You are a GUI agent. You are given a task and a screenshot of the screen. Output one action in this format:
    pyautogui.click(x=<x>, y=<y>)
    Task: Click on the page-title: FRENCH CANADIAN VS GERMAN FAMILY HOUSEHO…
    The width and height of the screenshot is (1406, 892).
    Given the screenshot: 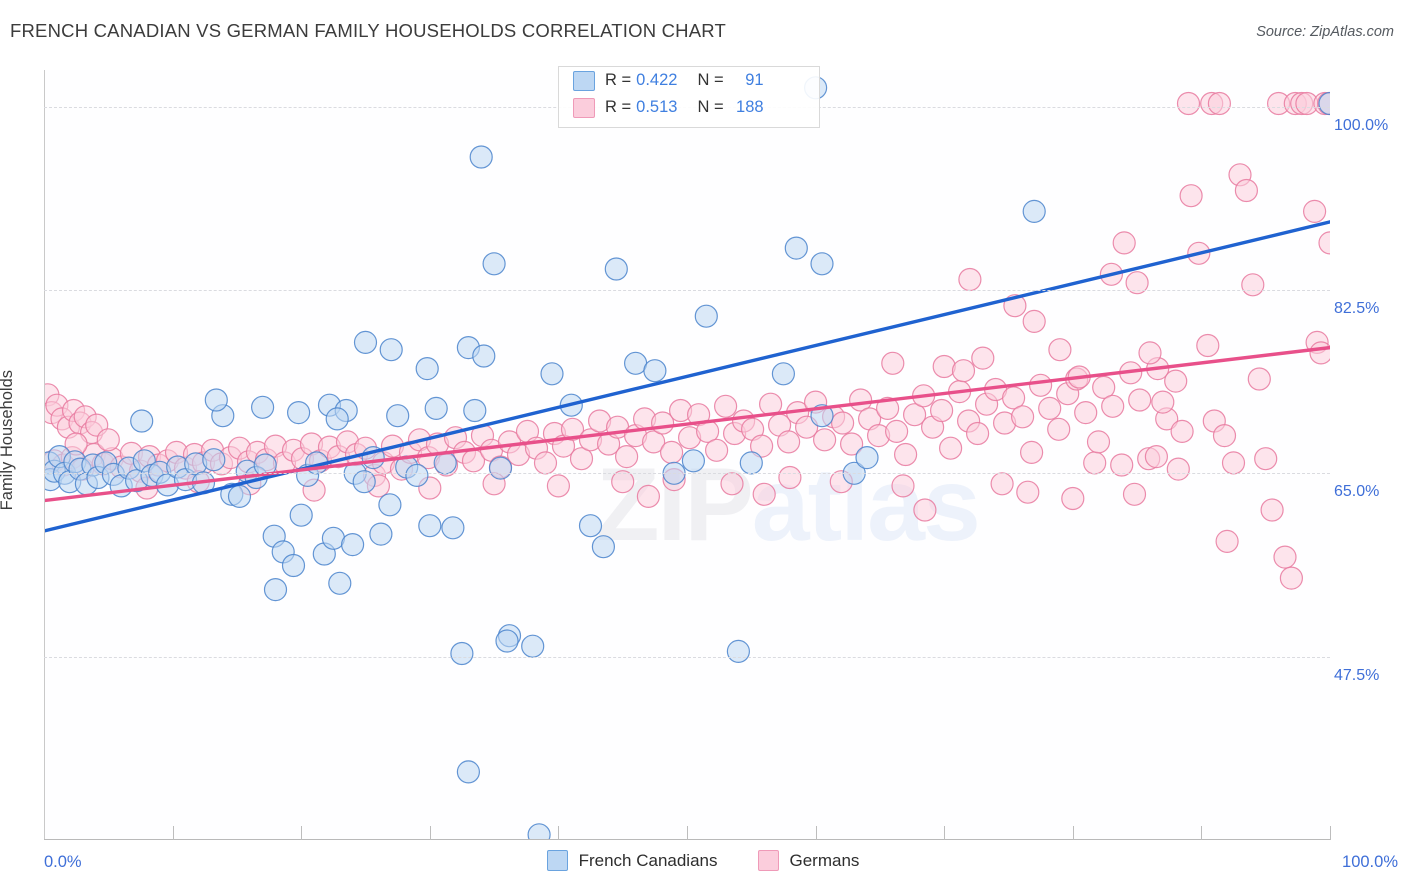 What is the action you would take?
    pyautogui.click(x=368, y=30)
    